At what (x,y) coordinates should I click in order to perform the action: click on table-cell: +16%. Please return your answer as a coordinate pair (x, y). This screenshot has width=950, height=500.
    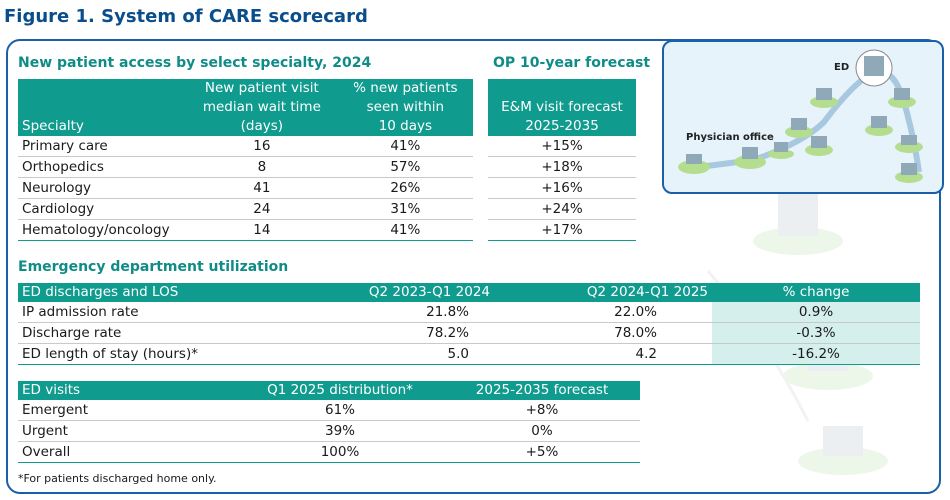
    Looking at the image, I should click on (562, 188).